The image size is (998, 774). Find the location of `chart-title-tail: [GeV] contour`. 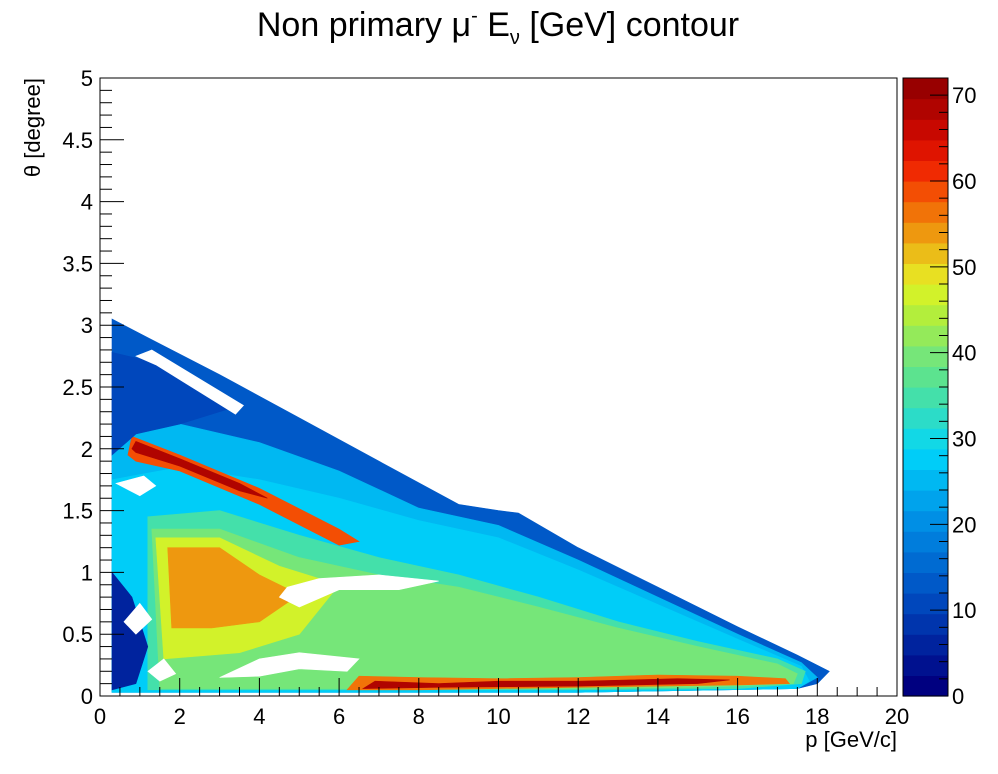

chart-title-tail: [GeV] contour is located at coordinates (629, 25).